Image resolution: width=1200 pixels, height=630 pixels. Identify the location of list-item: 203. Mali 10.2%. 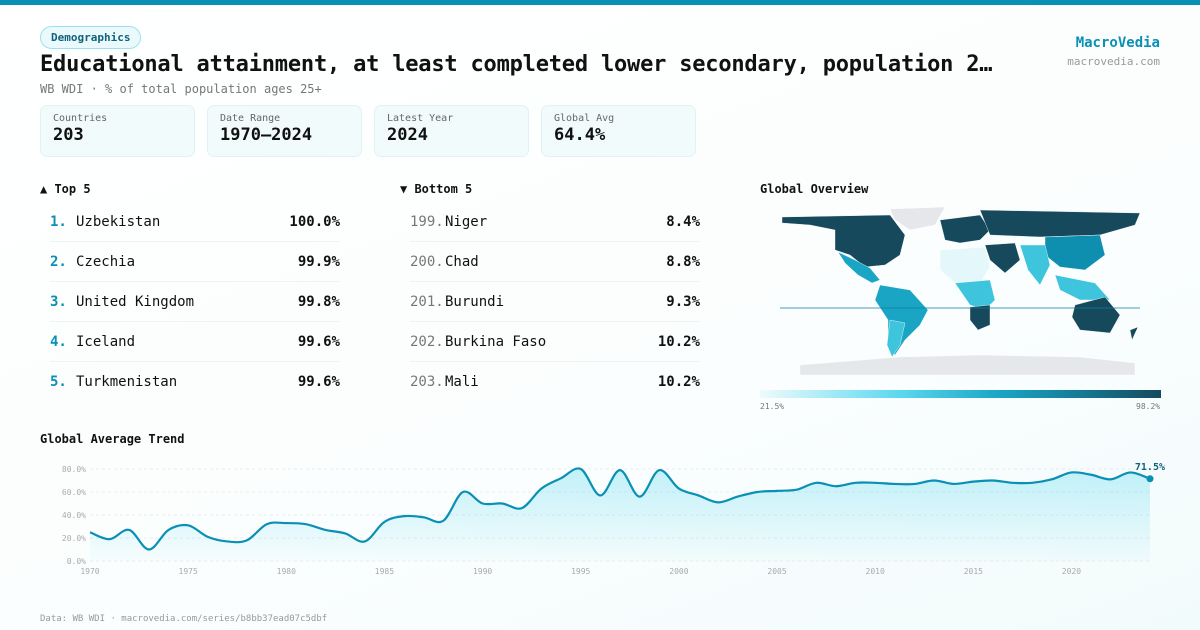
(555, 382).